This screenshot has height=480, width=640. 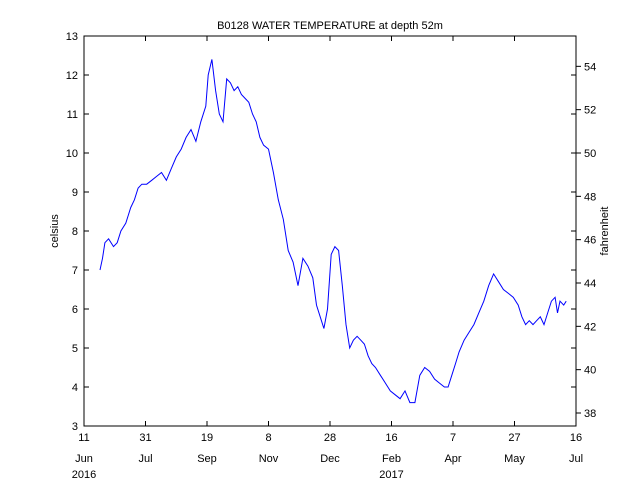 What do you see at coordinates (453, 438) in the screenshot?
I see `x-tick-label-day: 7` at bounding box center [453, 438].